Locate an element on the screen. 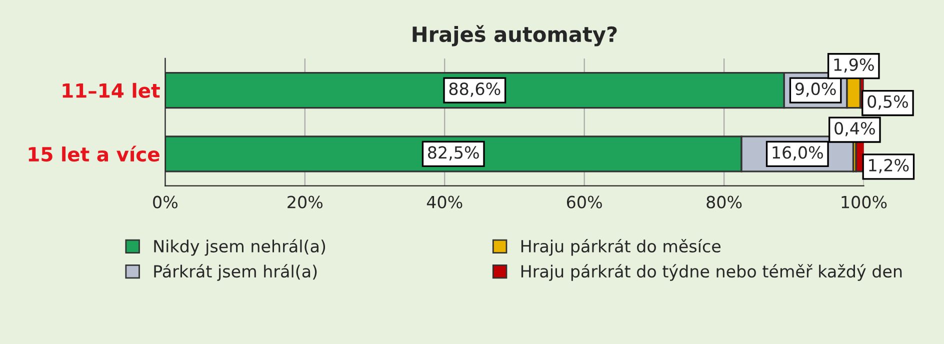 This screenshot has width=944, height=344. x-tick-label: 0% is located at coordinates (165, 202).